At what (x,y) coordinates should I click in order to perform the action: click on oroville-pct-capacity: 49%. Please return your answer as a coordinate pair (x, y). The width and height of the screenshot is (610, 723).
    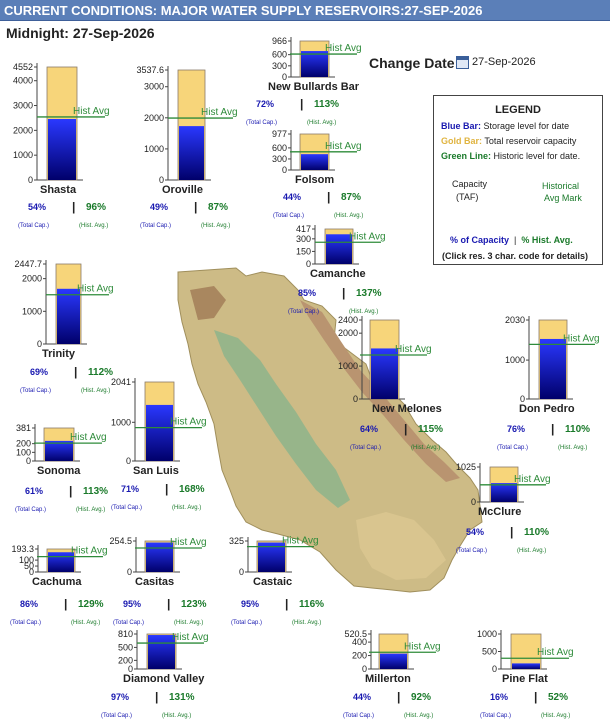
    Looking at the image, I should click on (159, 207).